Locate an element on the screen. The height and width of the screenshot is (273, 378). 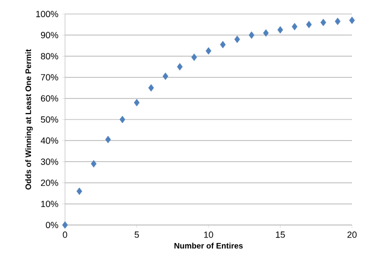
x-tick-label: 20 is located at coordinates (352, 235).